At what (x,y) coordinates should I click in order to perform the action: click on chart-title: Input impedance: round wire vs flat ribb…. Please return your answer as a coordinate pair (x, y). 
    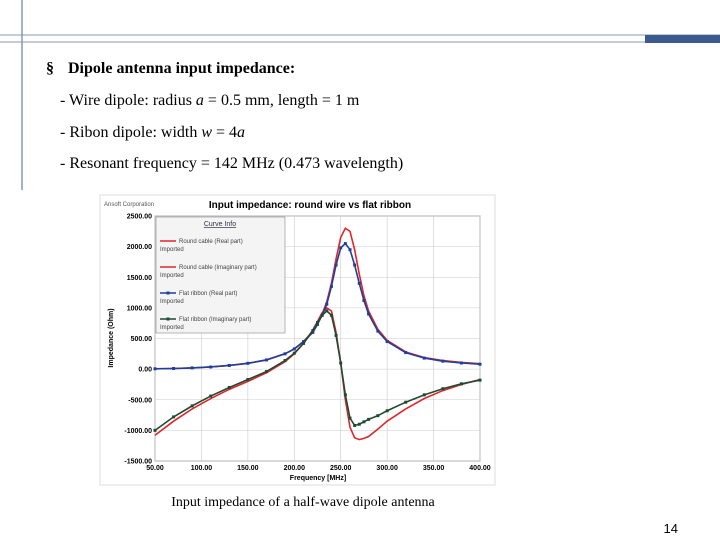
    Looking at the image, I should click on (310, 205).